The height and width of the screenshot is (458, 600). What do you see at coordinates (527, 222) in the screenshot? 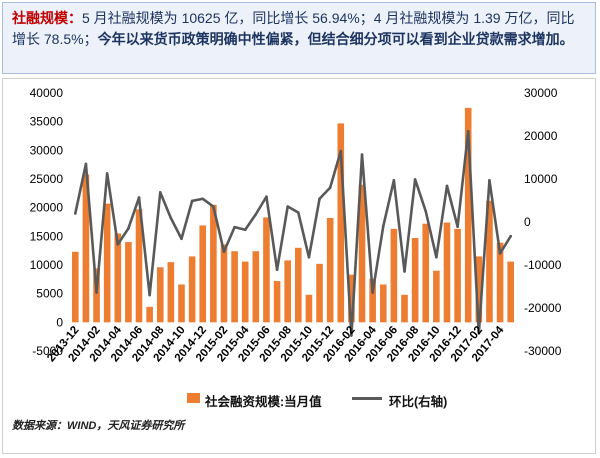
I see `right-axis-tick-label: 0` at bounding box center [527, 222].